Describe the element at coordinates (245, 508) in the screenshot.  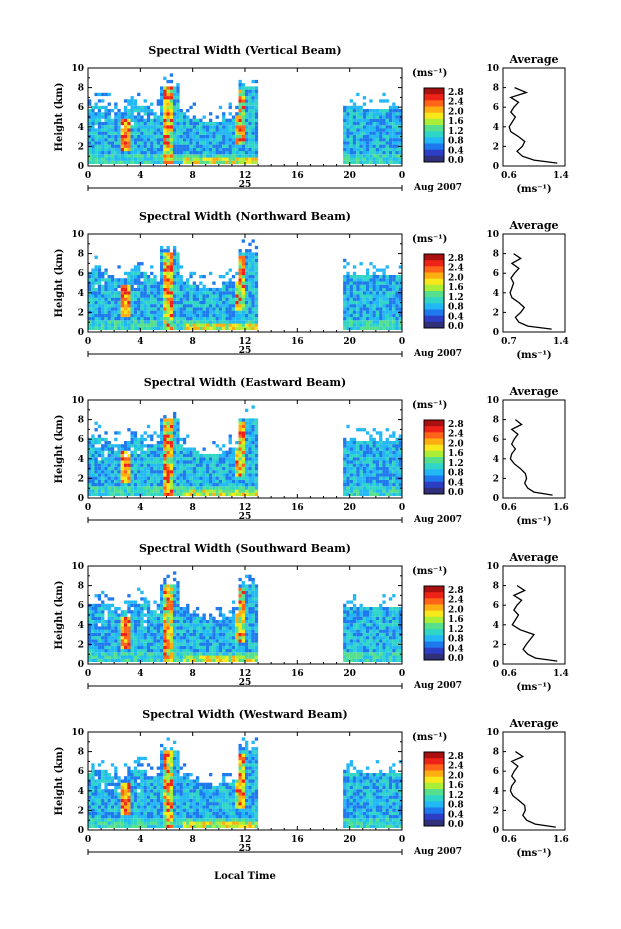
I see `x-tick-label: 12` at that location.